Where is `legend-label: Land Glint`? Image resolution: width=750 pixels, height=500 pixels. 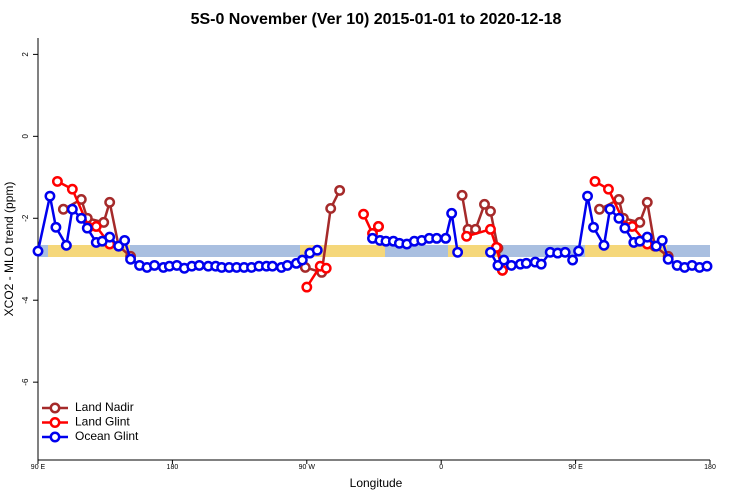
legend-label: Land Glint is located at coordinates (102, 422).